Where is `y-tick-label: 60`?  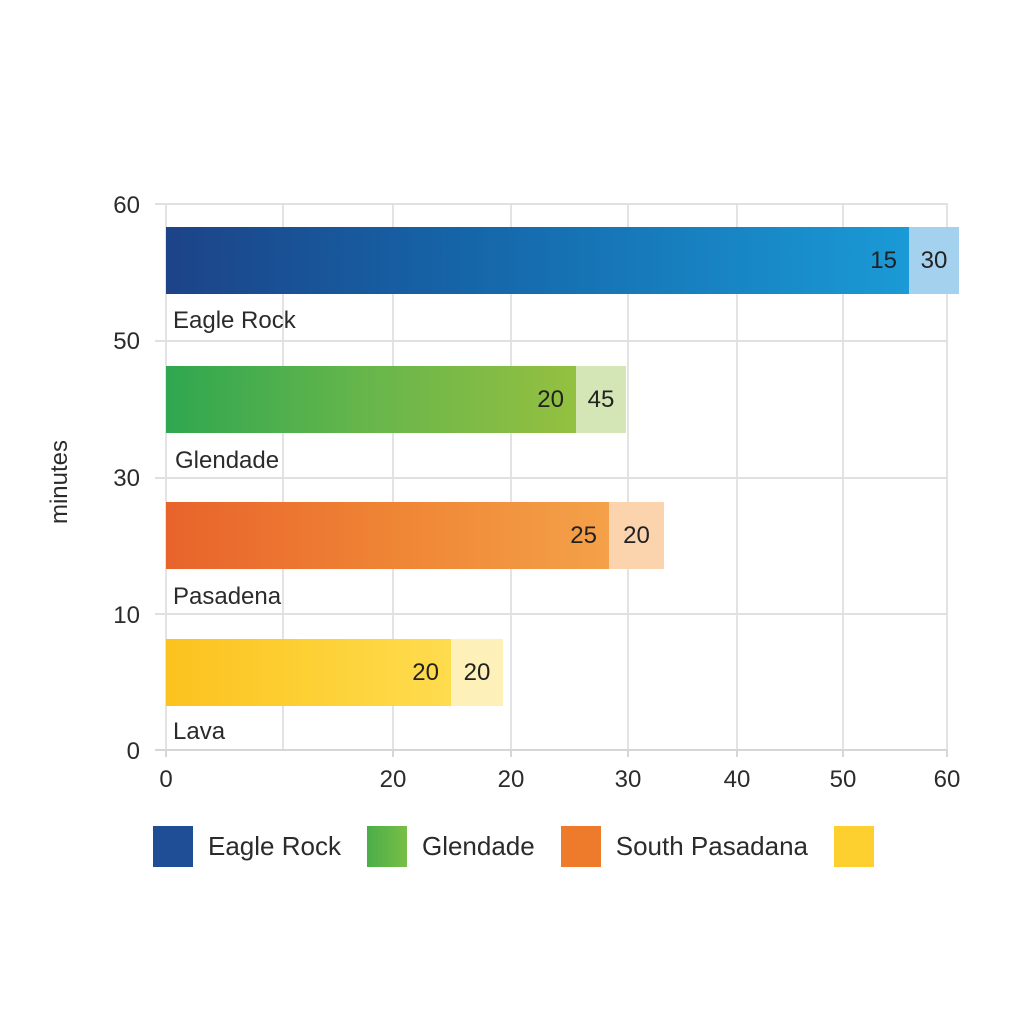 y-tick-label: 60 is located at coordinates (126, 205).